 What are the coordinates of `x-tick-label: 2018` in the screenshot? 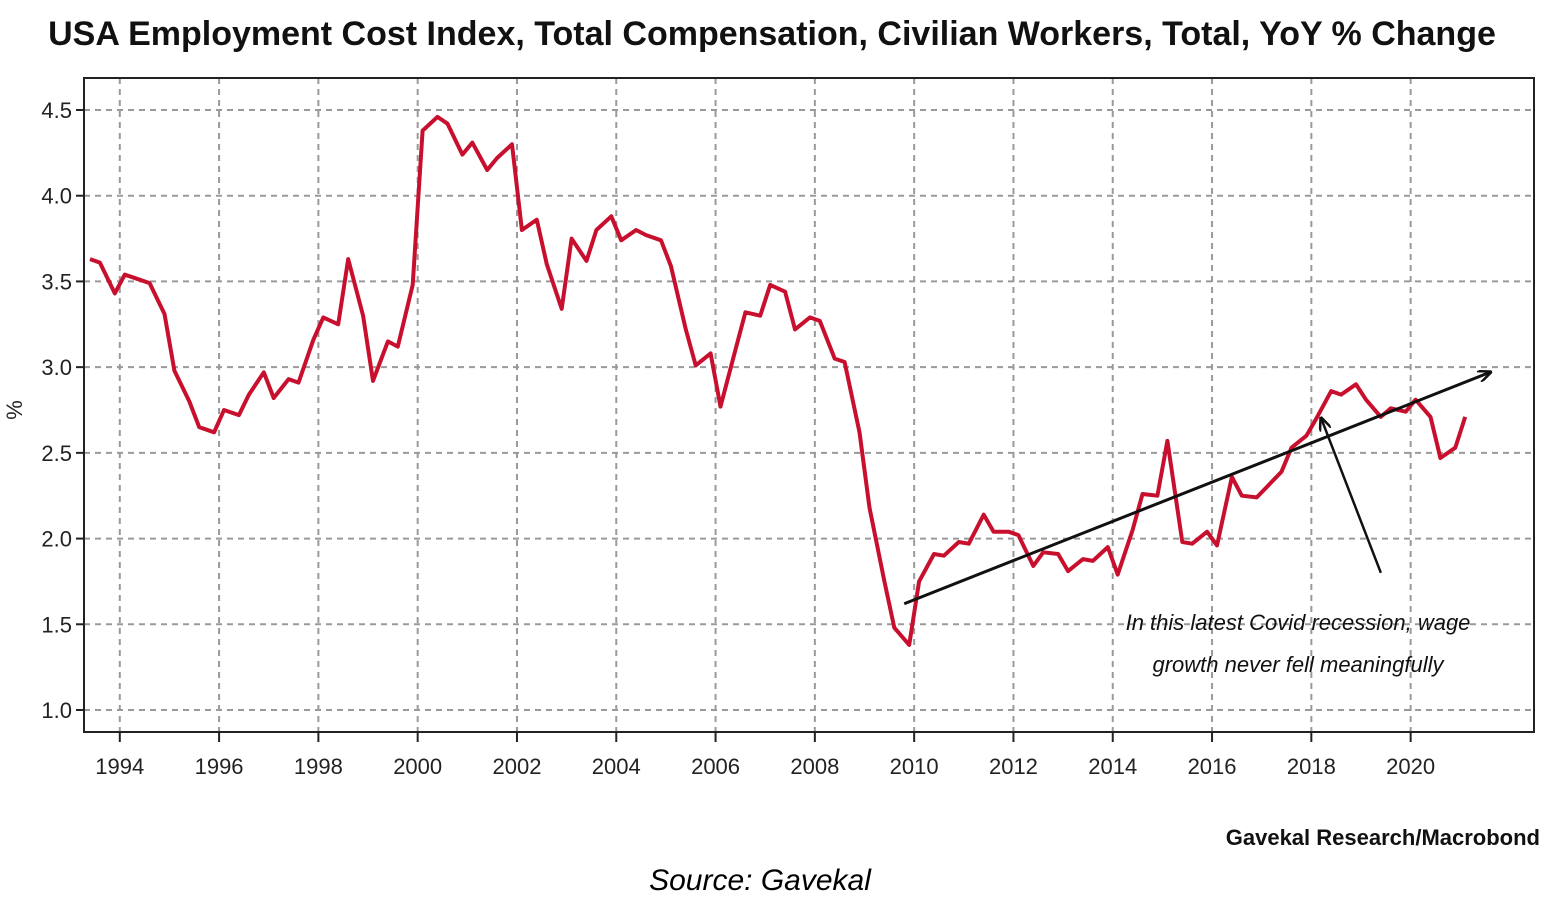 It's located at (1311, 766).